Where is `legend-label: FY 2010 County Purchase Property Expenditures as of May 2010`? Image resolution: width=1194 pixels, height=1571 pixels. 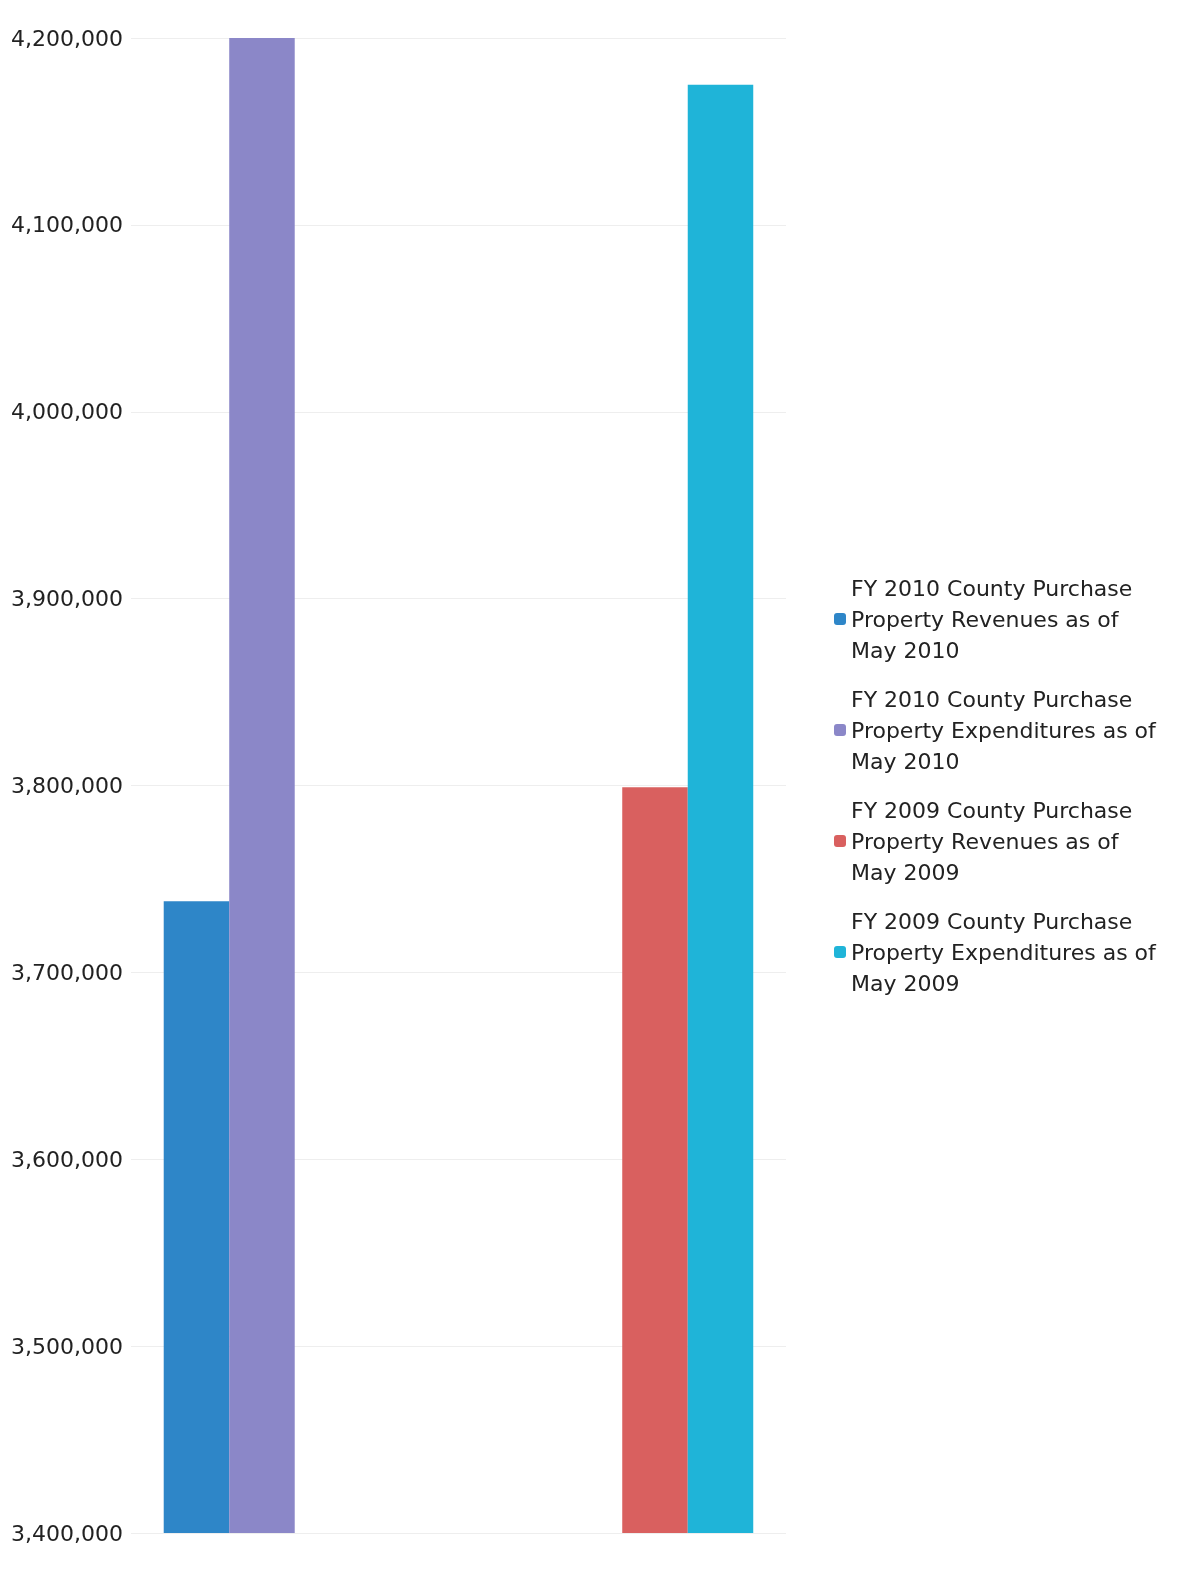 legend-label: FY 2010 County Purchase Property Expenditures as of May 2010 is located at coordinates (1007, 730).